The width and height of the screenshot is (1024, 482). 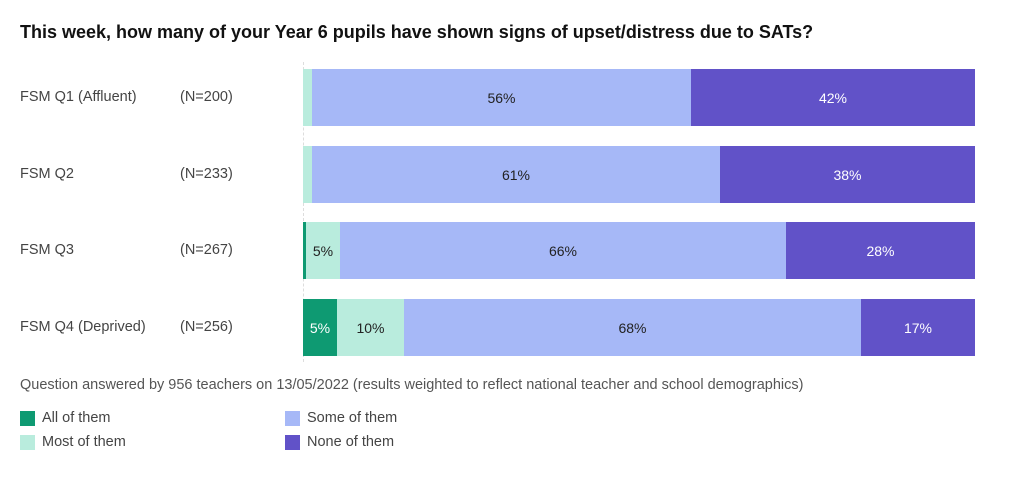 What do you see at coordinates (206, 327) in the screenshot?
I see `n-label: (N=256)` at bounding box center [206, 327].